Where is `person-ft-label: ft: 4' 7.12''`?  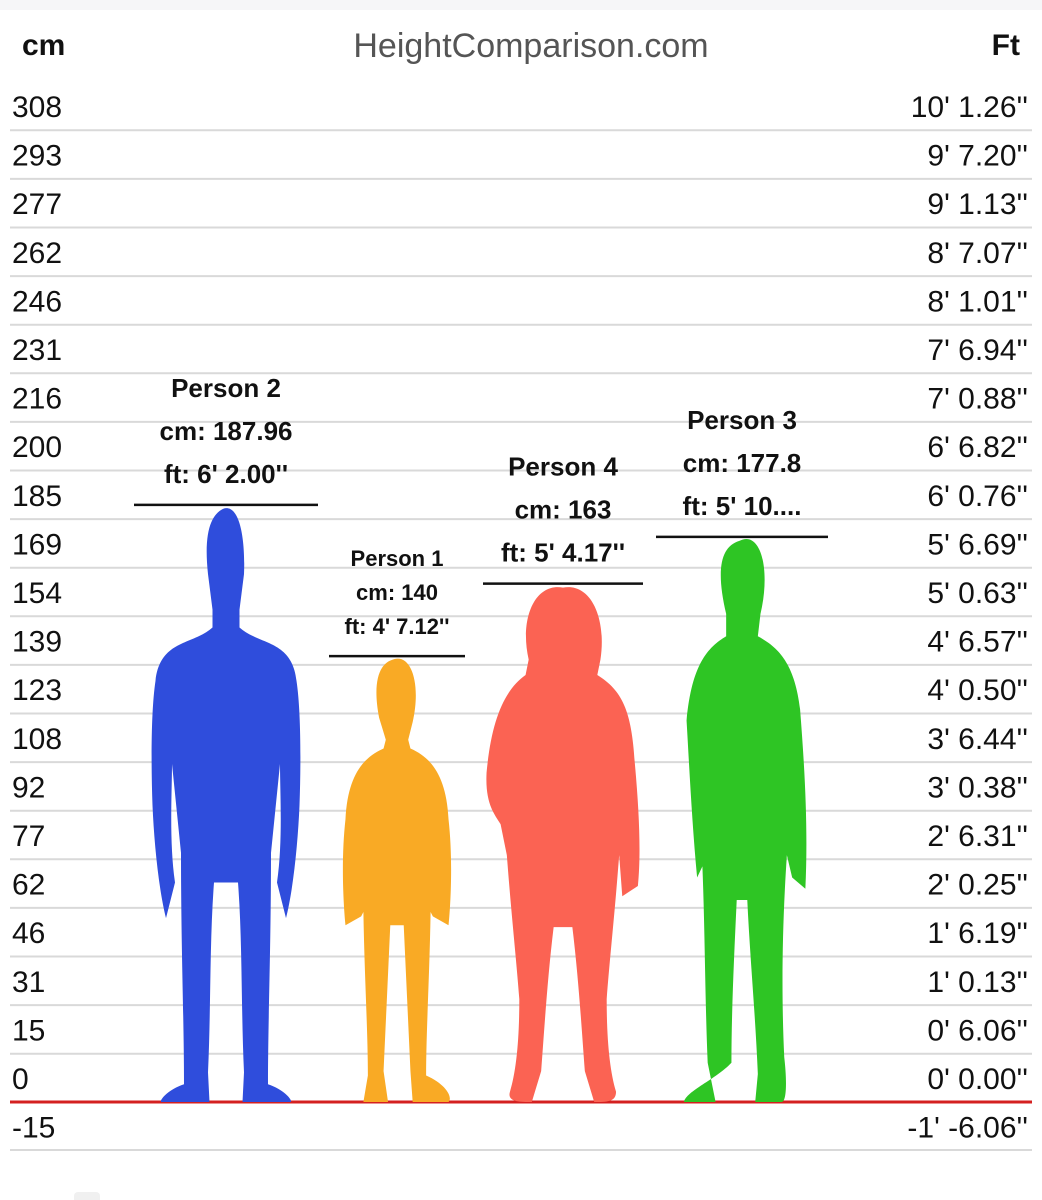
person-ft-label: ft: 4' 7.12'' is located at coordinates (397, 626).